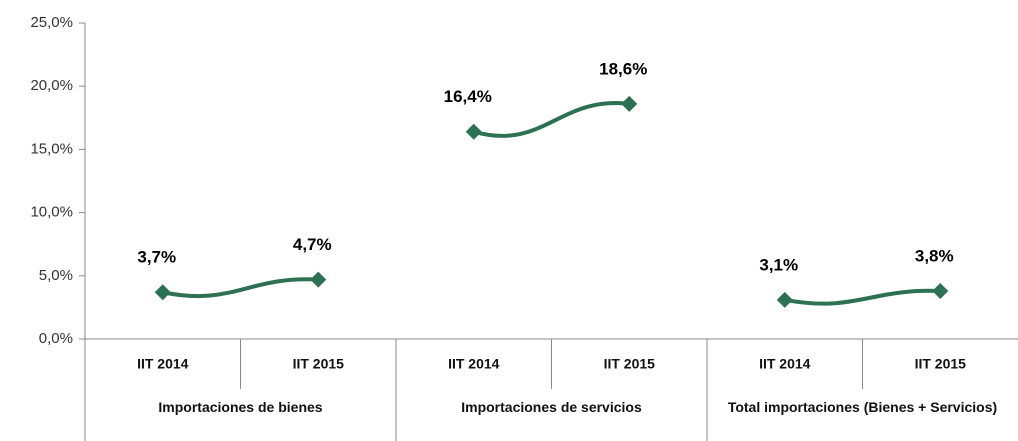 The width and height of the screenshot is (1018, 441). Describe the element at coordinates (51, 212) in the screenshot. I see `y-tick-label: 10,0%` at that location.